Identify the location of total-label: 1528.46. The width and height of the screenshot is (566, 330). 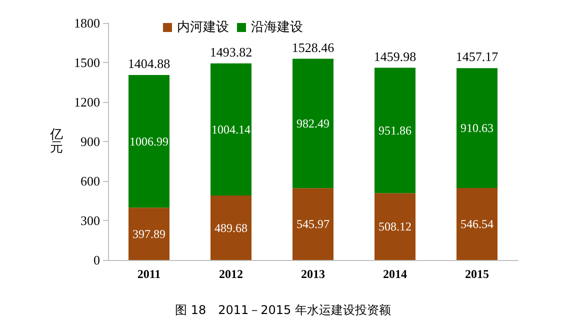
(313, 47).